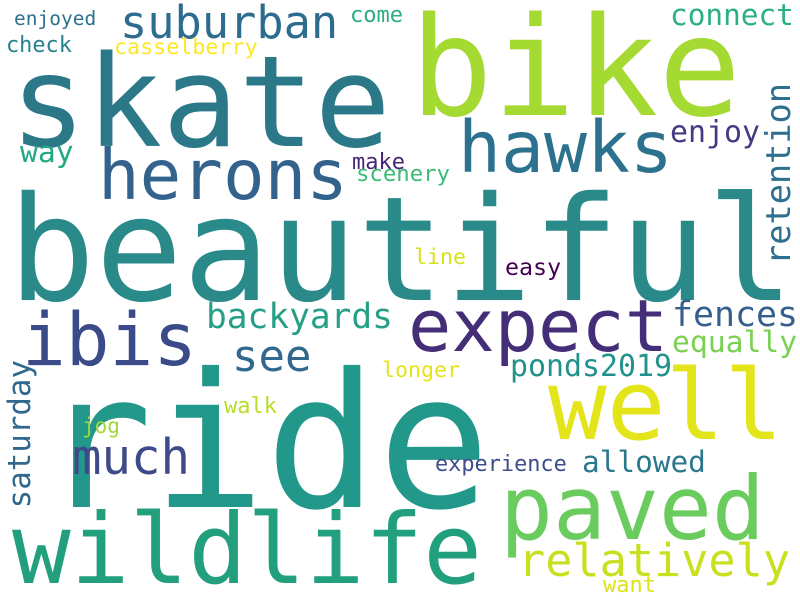 The image size is (800, 600). I want to click on word-suburban: suburban, so click(229, 24).